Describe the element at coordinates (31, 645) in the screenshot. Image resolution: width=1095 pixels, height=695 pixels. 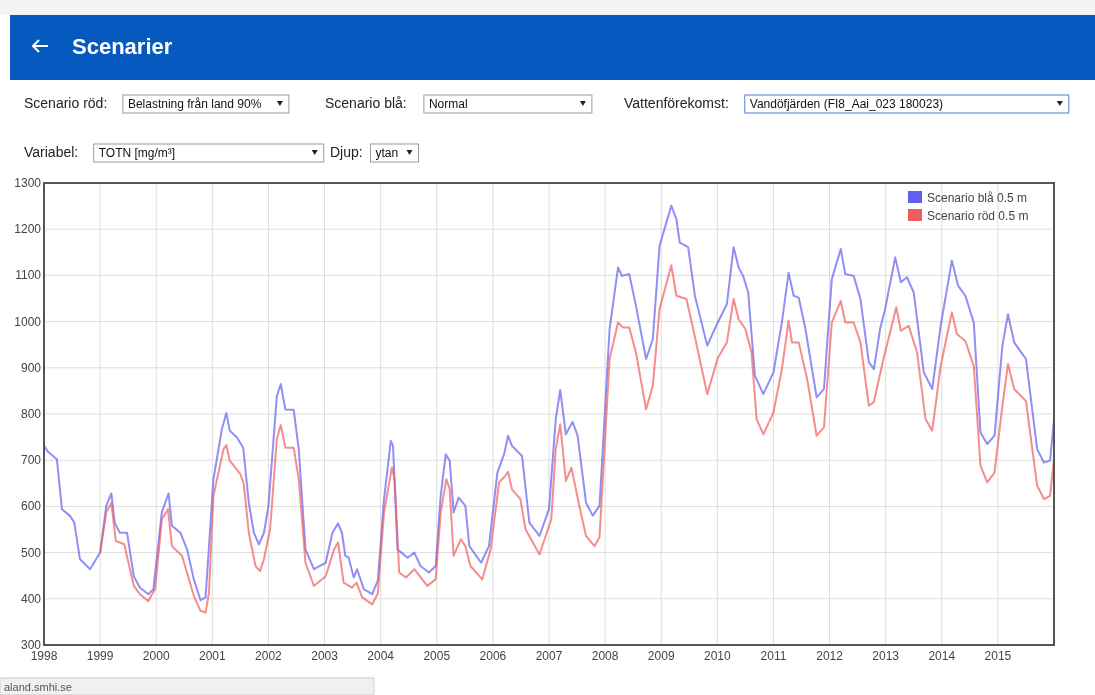
I see `y-tick-label: 300` at that location.